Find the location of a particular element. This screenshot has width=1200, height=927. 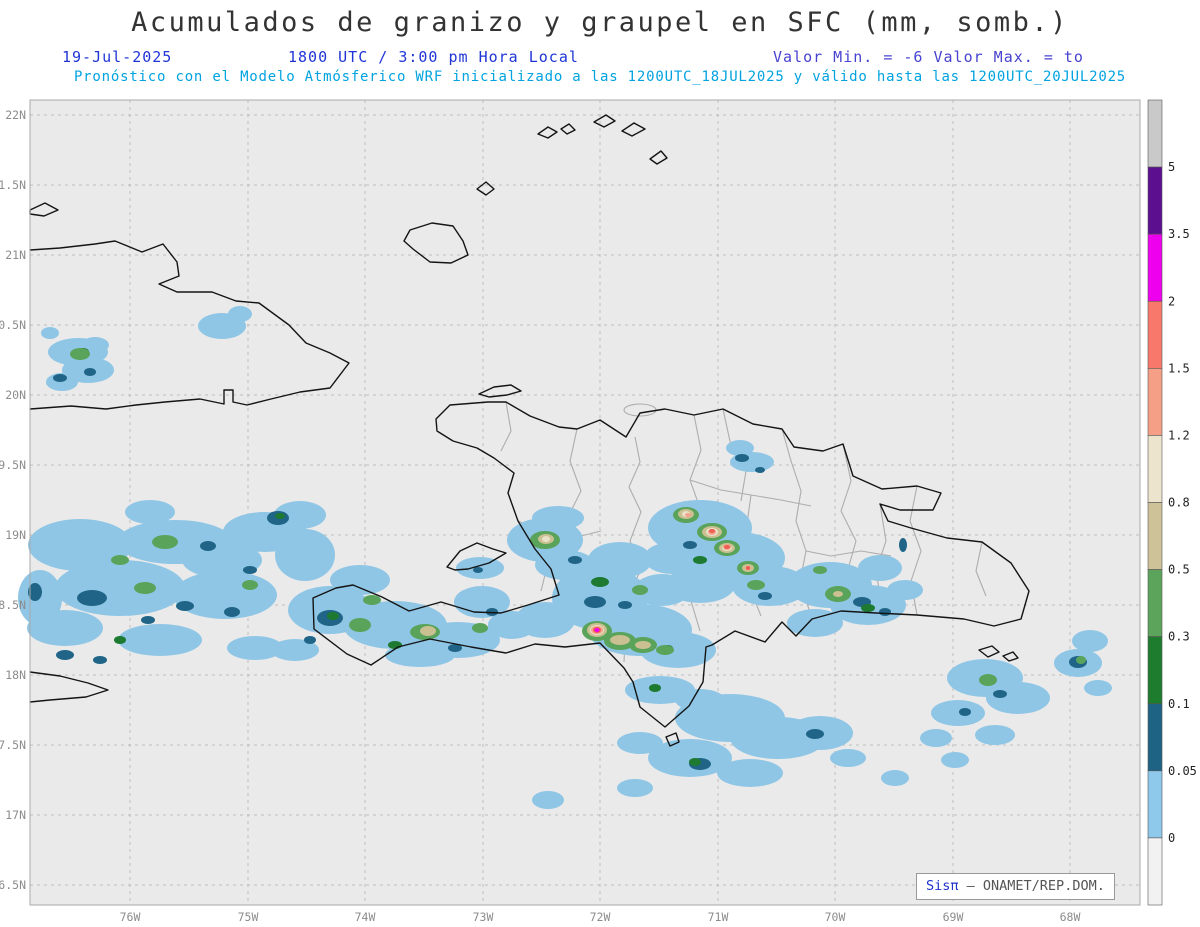

colorbar-tick-label: 1.5 is located at coordinates (1179, 368).